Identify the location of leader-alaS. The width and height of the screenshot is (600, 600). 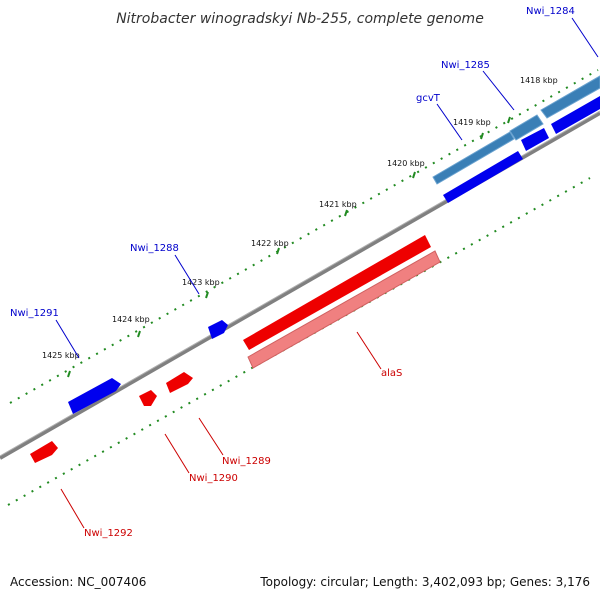
(369, 350).